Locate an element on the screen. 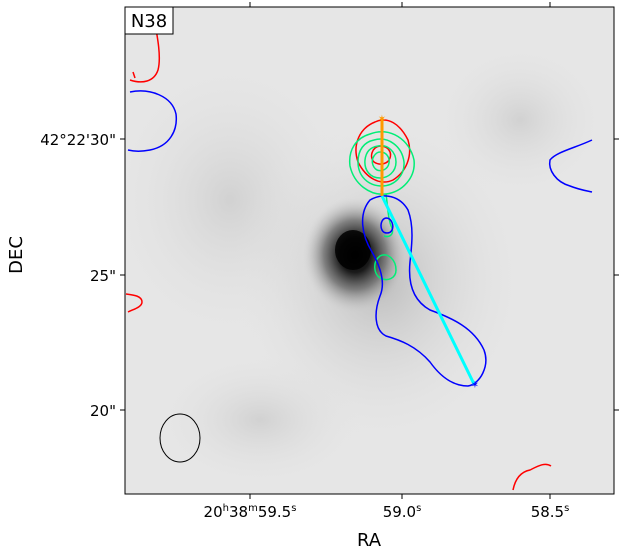 The image size is (620, 556). blue-lobe-marker: ✶ is located at coordinates (475, 385).